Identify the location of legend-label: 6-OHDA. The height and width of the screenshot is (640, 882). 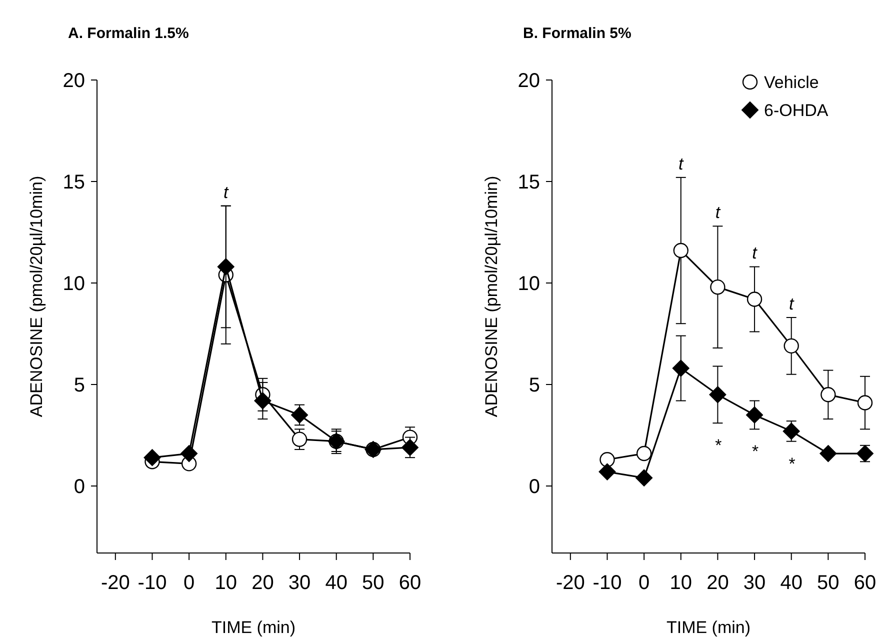
(796, 110).